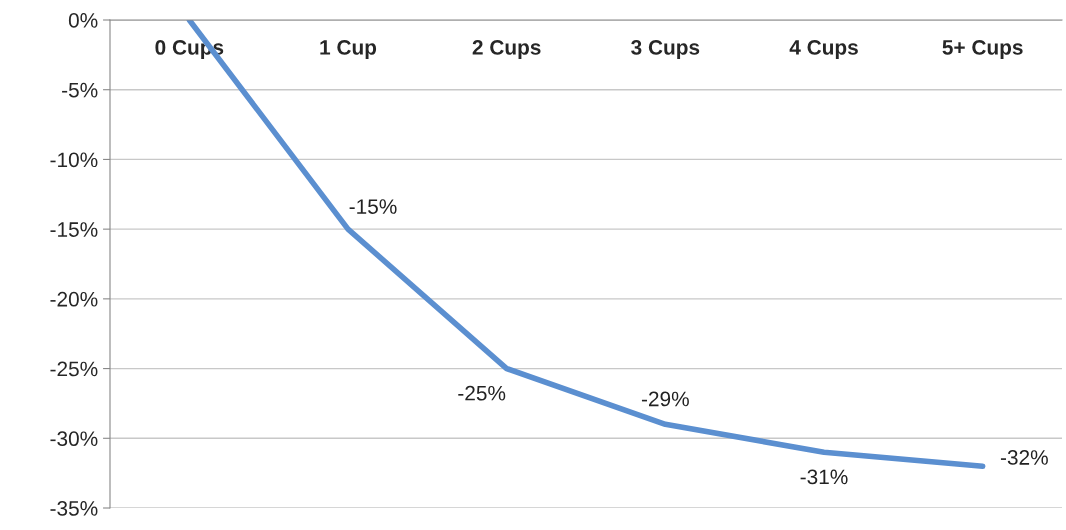 This screenshot has height=530, width=1066. I want to click on y-tick-label: -35%, so click(74, 508).